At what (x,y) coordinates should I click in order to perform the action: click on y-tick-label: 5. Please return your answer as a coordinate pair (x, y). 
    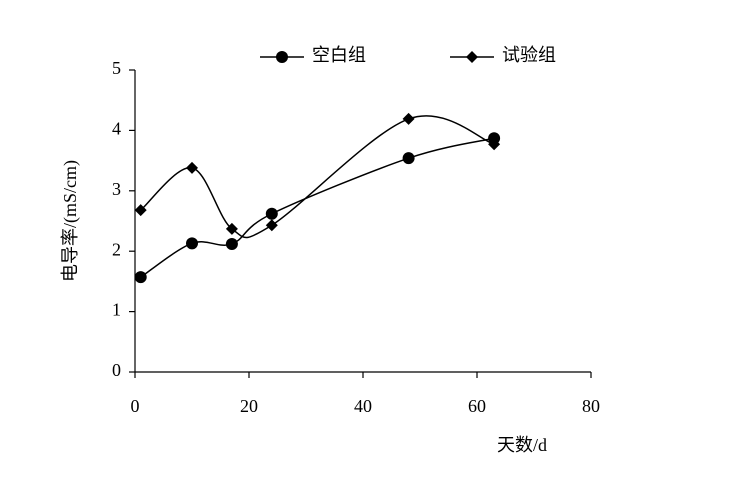
    Looking at the image, I should click on (116, 68).